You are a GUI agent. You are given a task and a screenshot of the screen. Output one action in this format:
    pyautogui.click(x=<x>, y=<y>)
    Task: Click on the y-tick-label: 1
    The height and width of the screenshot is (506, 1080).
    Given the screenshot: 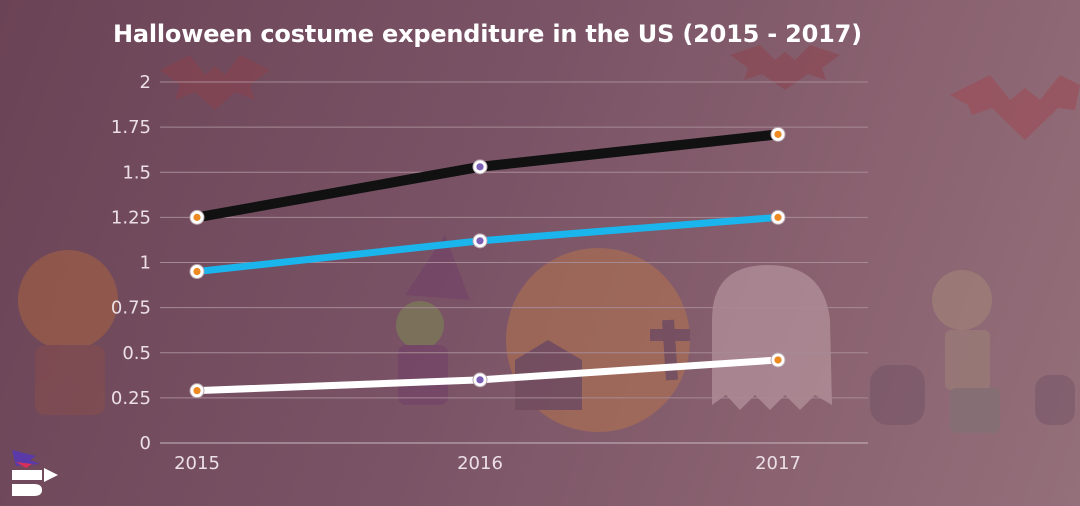 What is the action you would take?
    pyautogui.click(x=145, y=263)
    